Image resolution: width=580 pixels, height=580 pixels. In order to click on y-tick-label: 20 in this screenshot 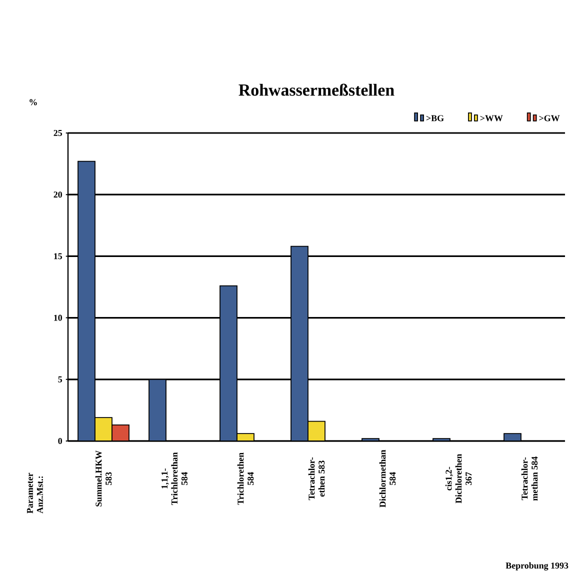, I will do `click(58, 195)`.